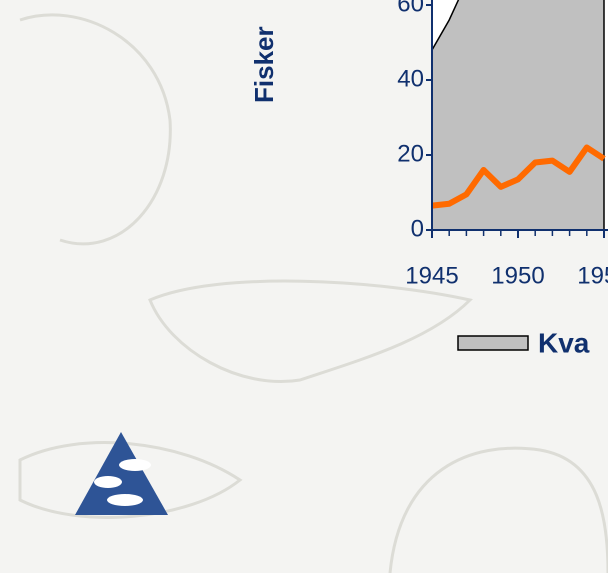  I want to click on area, so click(518, 115).